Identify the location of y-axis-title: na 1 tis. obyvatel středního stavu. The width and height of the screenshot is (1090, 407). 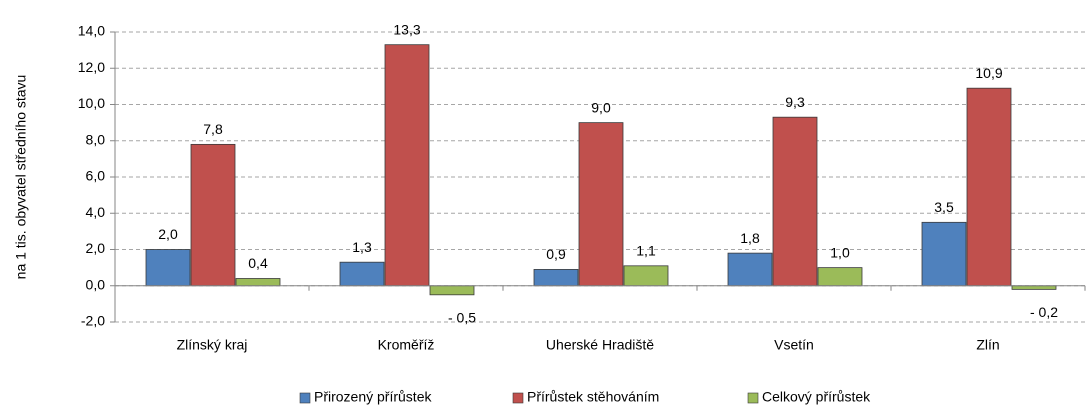
(21, 177).